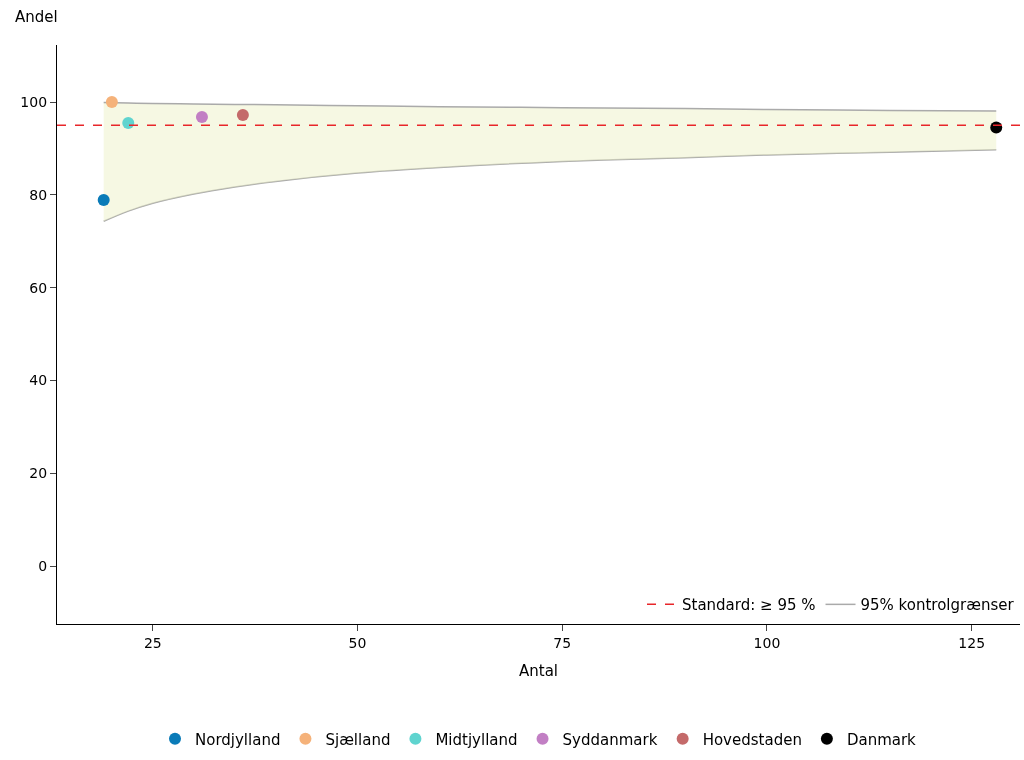 The image size is (1024, 760). Describe the element at coordinates (610, 739) in the screenshot. I see `legend-label: Syddanmark` at that location.